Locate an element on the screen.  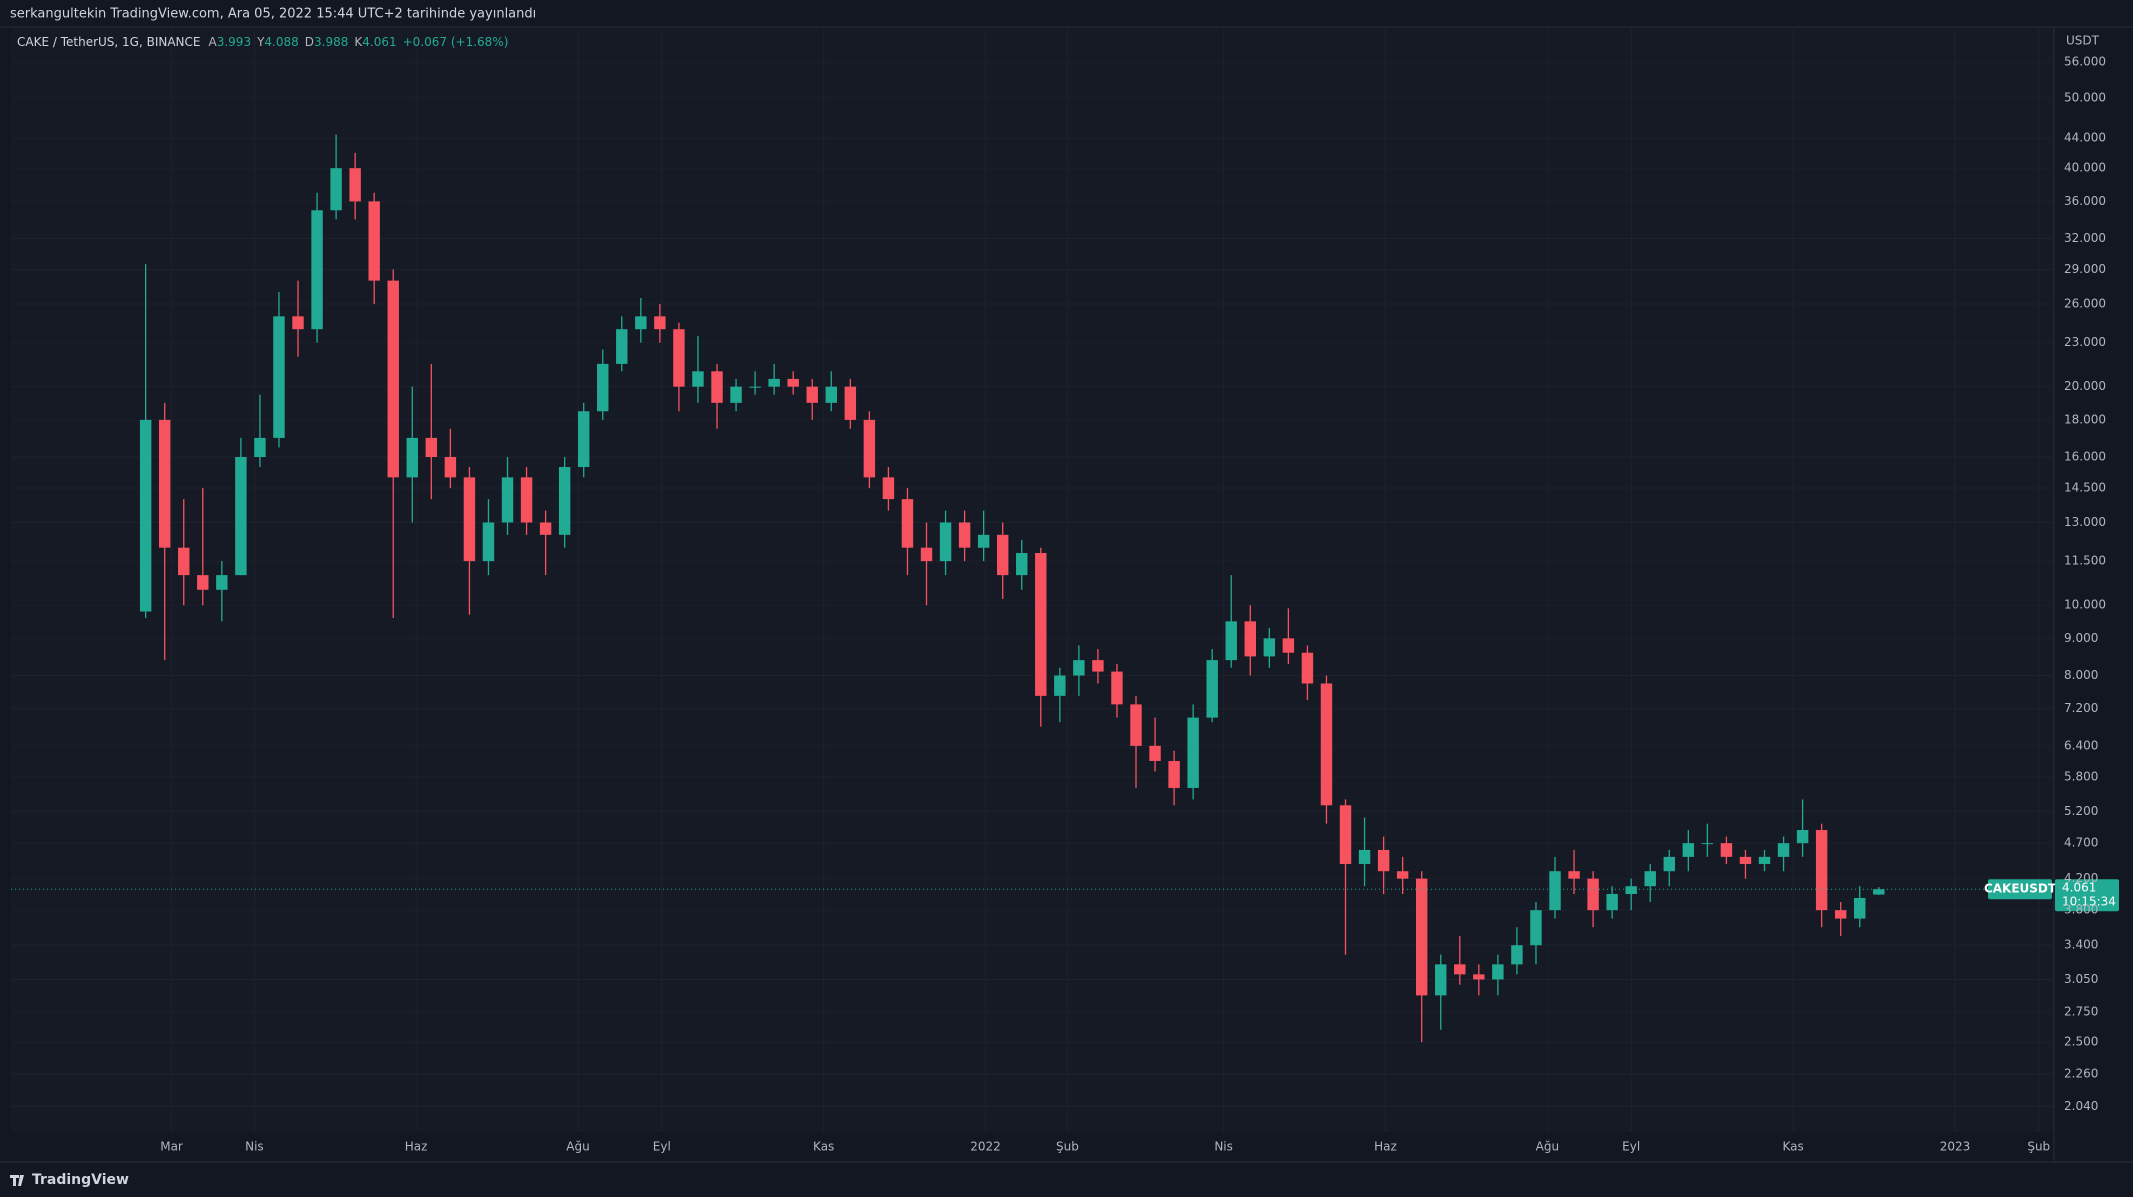
x-tick-label: Ağu is located at coordinates (1547, 1147).